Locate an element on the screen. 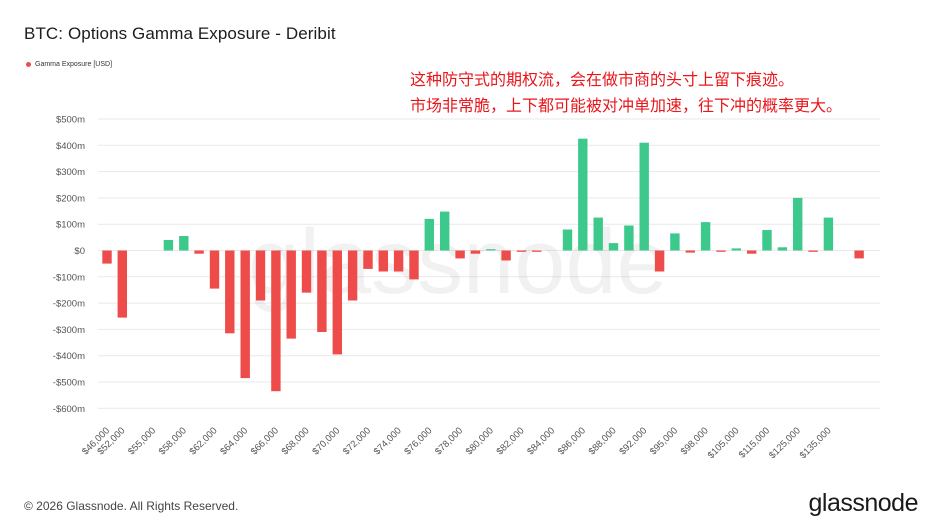 The image size is (940, 532). x-tick-label: $92,000 is located at coordinates (633, 441).